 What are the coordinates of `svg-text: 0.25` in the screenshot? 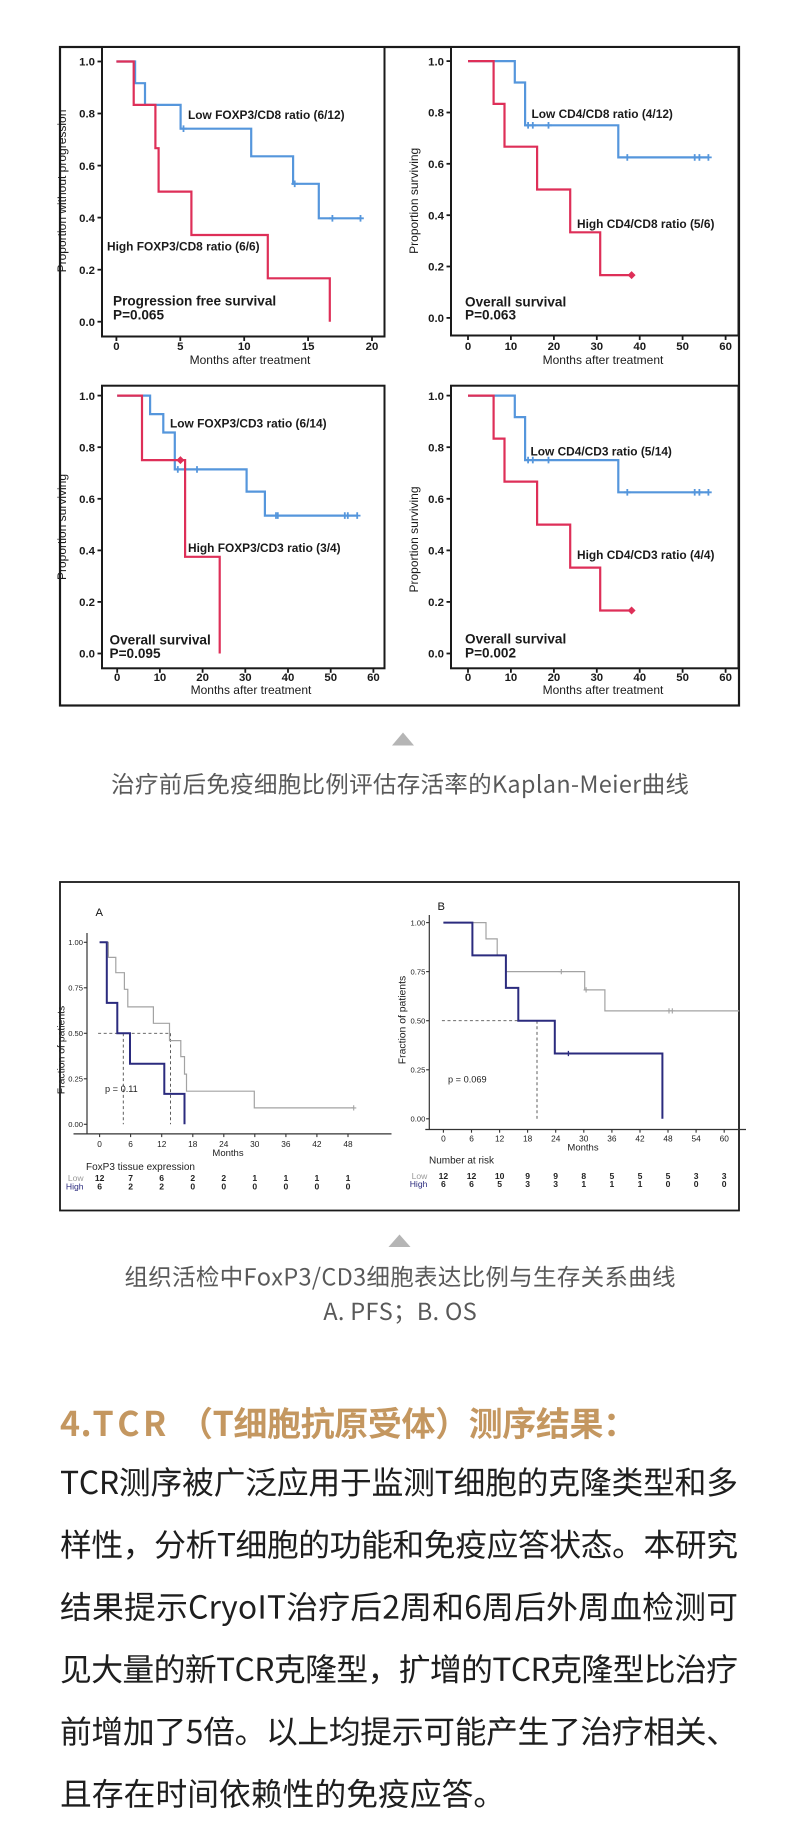 It's located at (75, 1079).